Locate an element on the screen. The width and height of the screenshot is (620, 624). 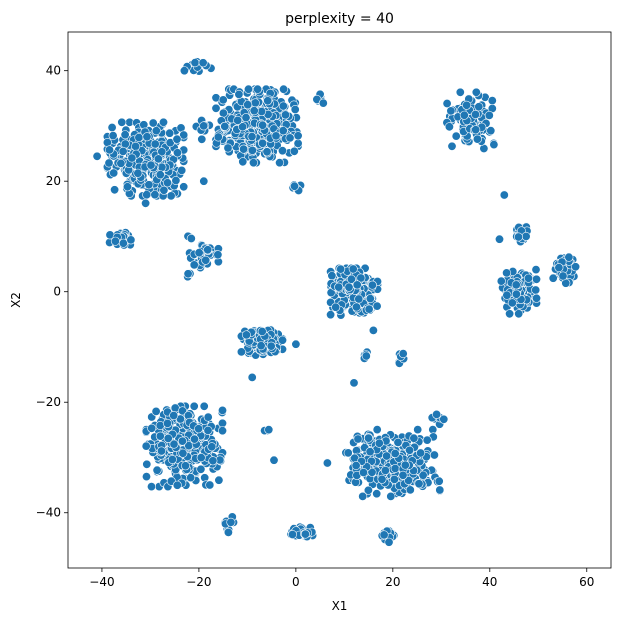
y-tick-label: 0 is located at coordinates (57, 292).